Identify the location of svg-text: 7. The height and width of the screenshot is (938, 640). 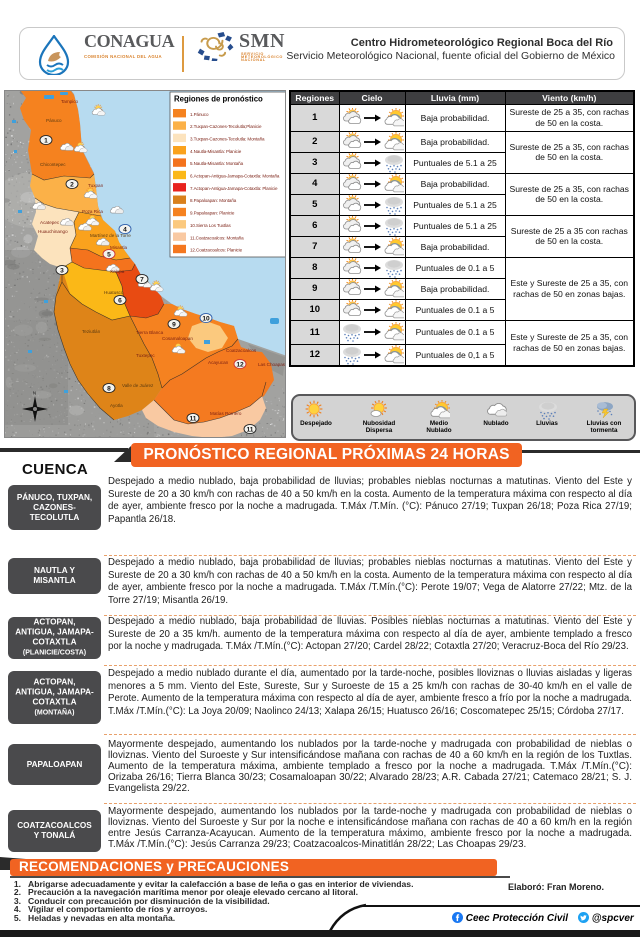
(142, 279).